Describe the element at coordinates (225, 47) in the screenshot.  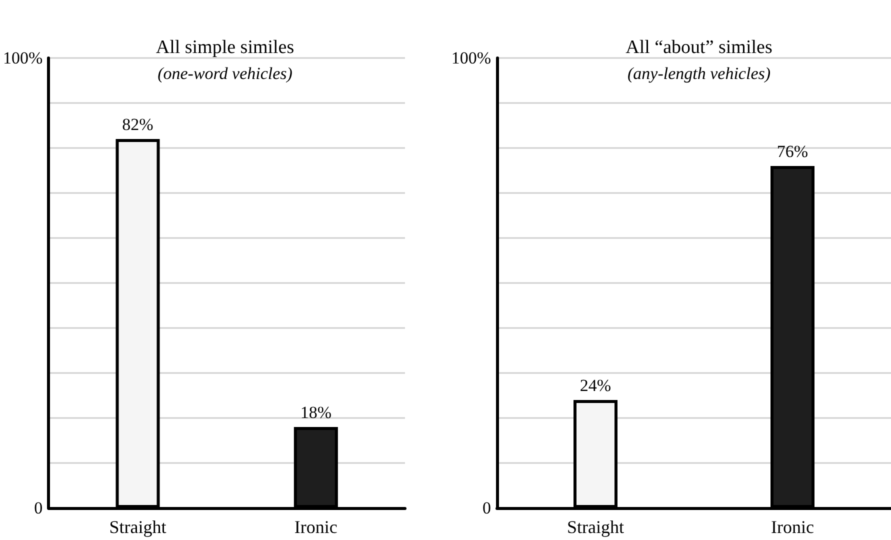
I see `chart-title: All simple similes` at that location.